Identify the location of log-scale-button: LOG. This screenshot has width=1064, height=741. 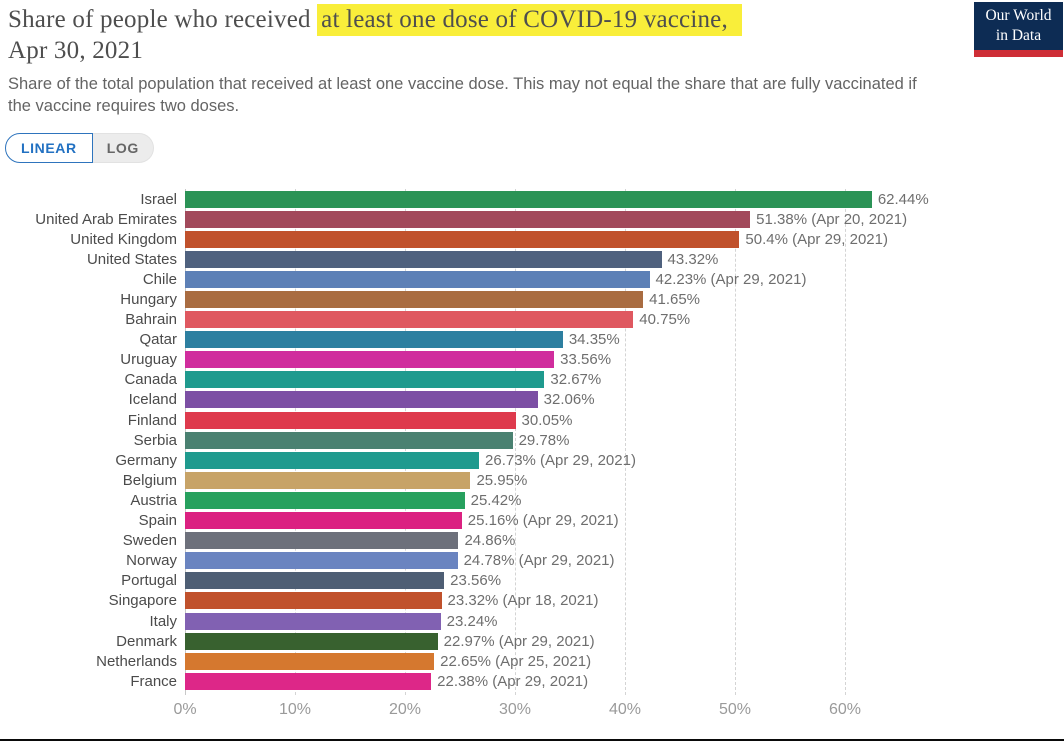
(123, 148).